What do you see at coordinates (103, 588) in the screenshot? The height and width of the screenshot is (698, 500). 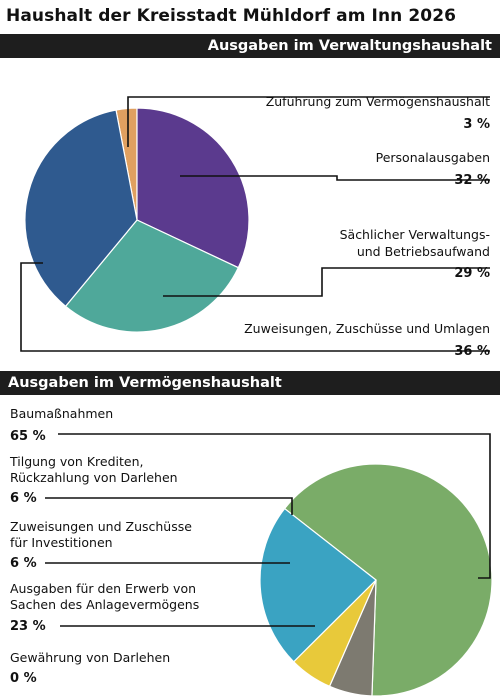 I see `pie2-label-3-line-0: Ausgaben für den Erwerb von` at bounding box center [103, 588].